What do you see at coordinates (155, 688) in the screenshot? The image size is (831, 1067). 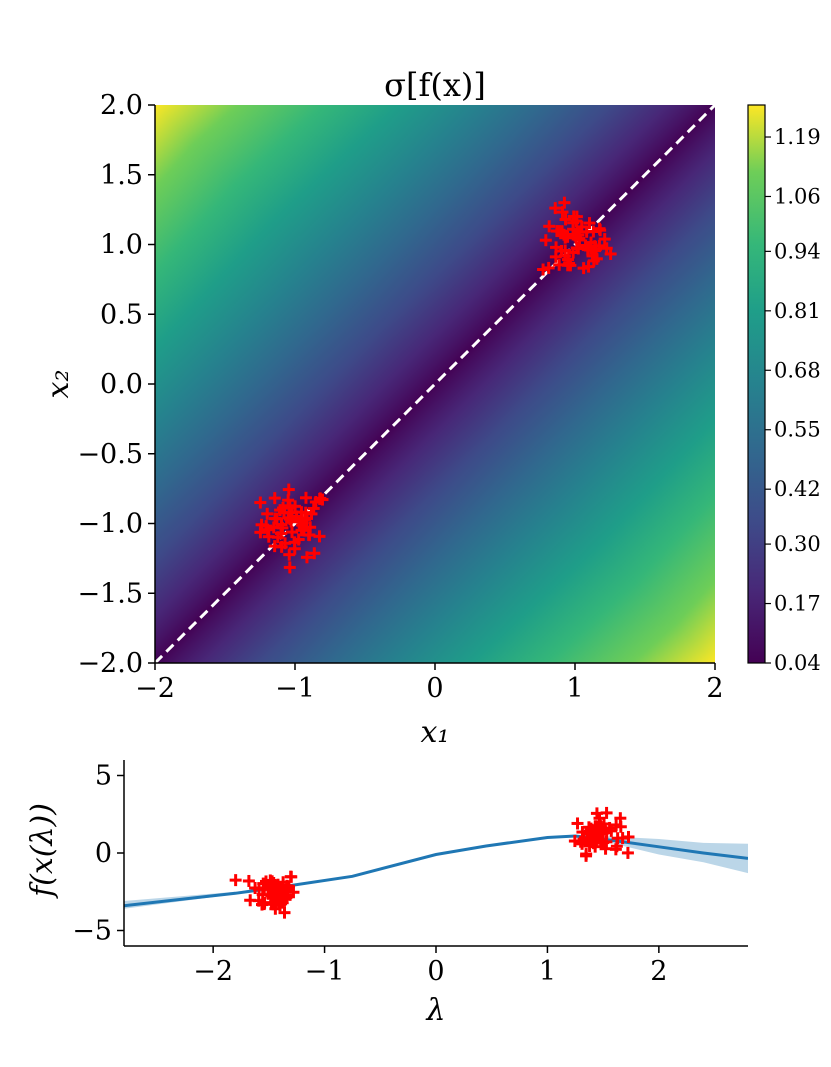 I see `heatmap-x-tick-label: −2` at bounding box center [155, 688].